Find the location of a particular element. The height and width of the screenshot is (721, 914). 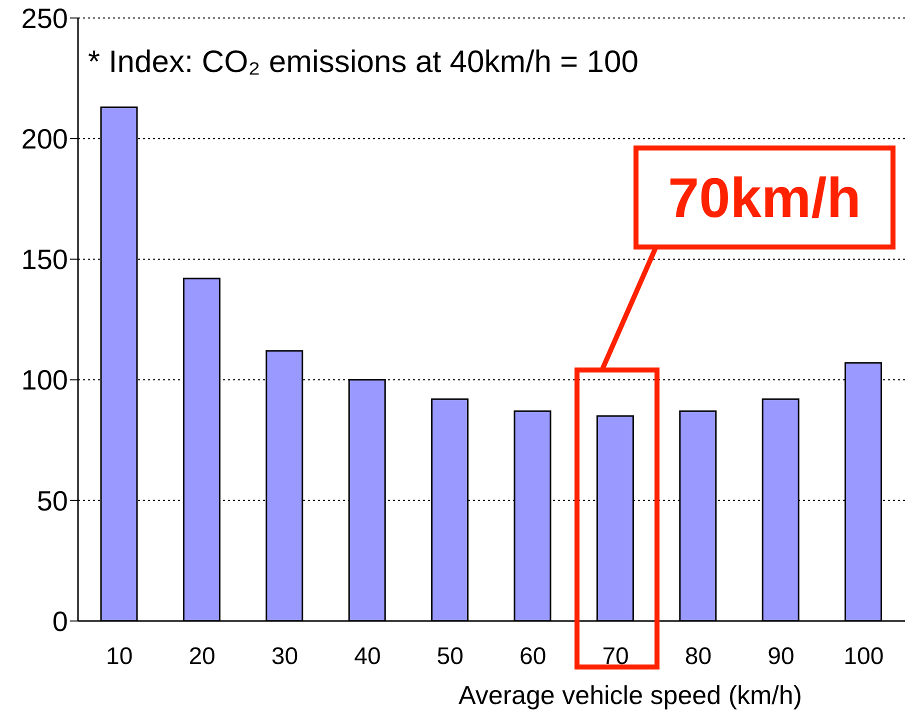

x-axis-title: Average vehicle speed (km/h) is located at coordinates (630, 695).